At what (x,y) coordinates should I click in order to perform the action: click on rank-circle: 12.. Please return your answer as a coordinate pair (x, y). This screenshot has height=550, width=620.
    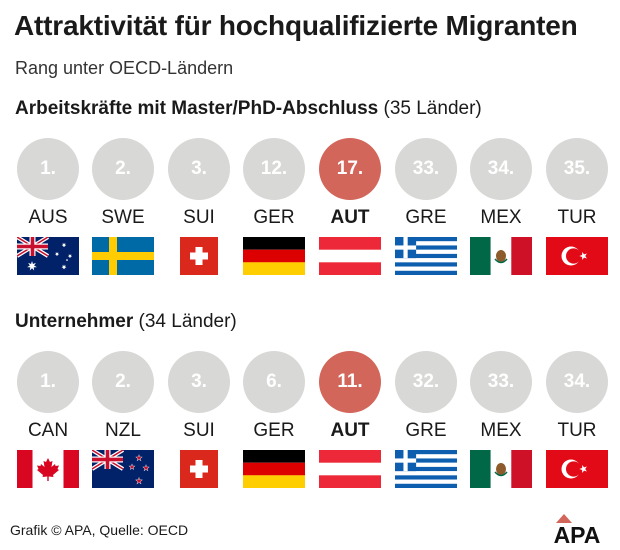
    Looking at the image, I should click on (274, 169).